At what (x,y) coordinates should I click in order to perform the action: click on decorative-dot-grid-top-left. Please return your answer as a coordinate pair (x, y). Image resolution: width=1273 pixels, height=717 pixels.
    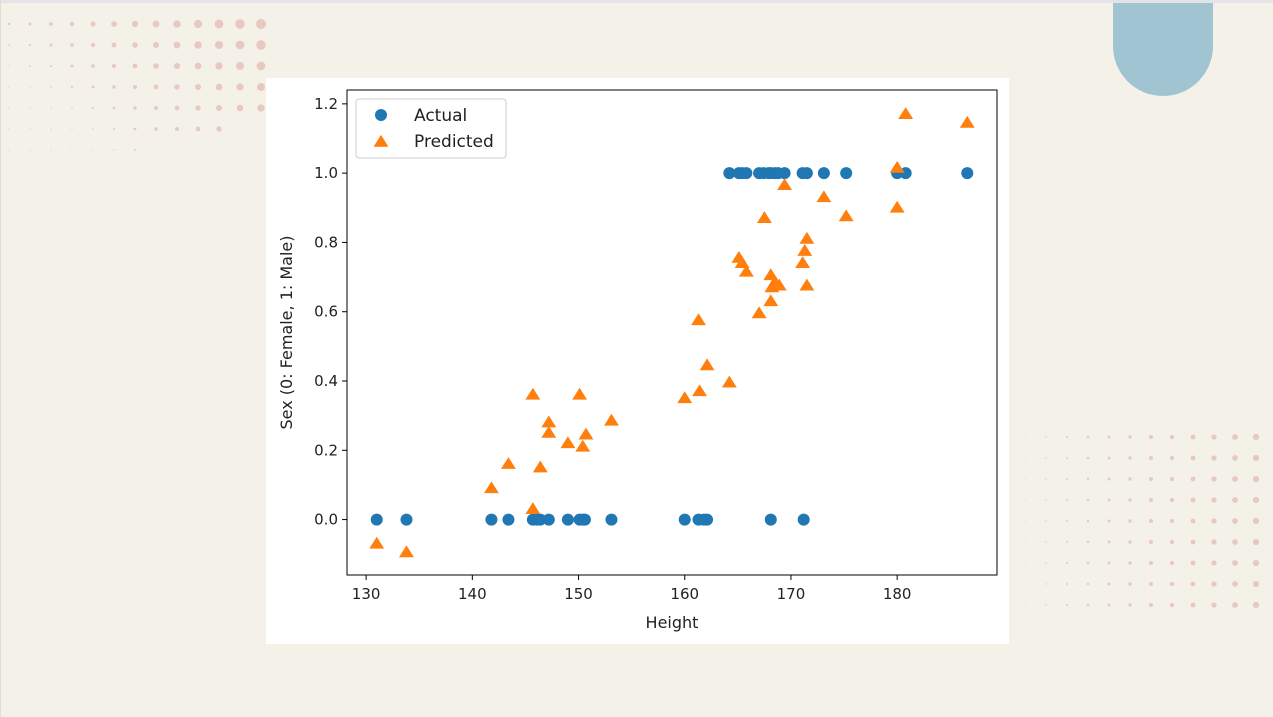
    Looking at the image, I should click on (137, 85).